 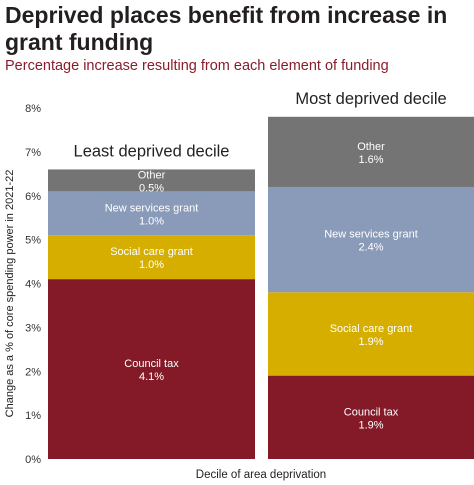 I want to click on segment-value-label: 0.5%, so click(x=151, y=188).